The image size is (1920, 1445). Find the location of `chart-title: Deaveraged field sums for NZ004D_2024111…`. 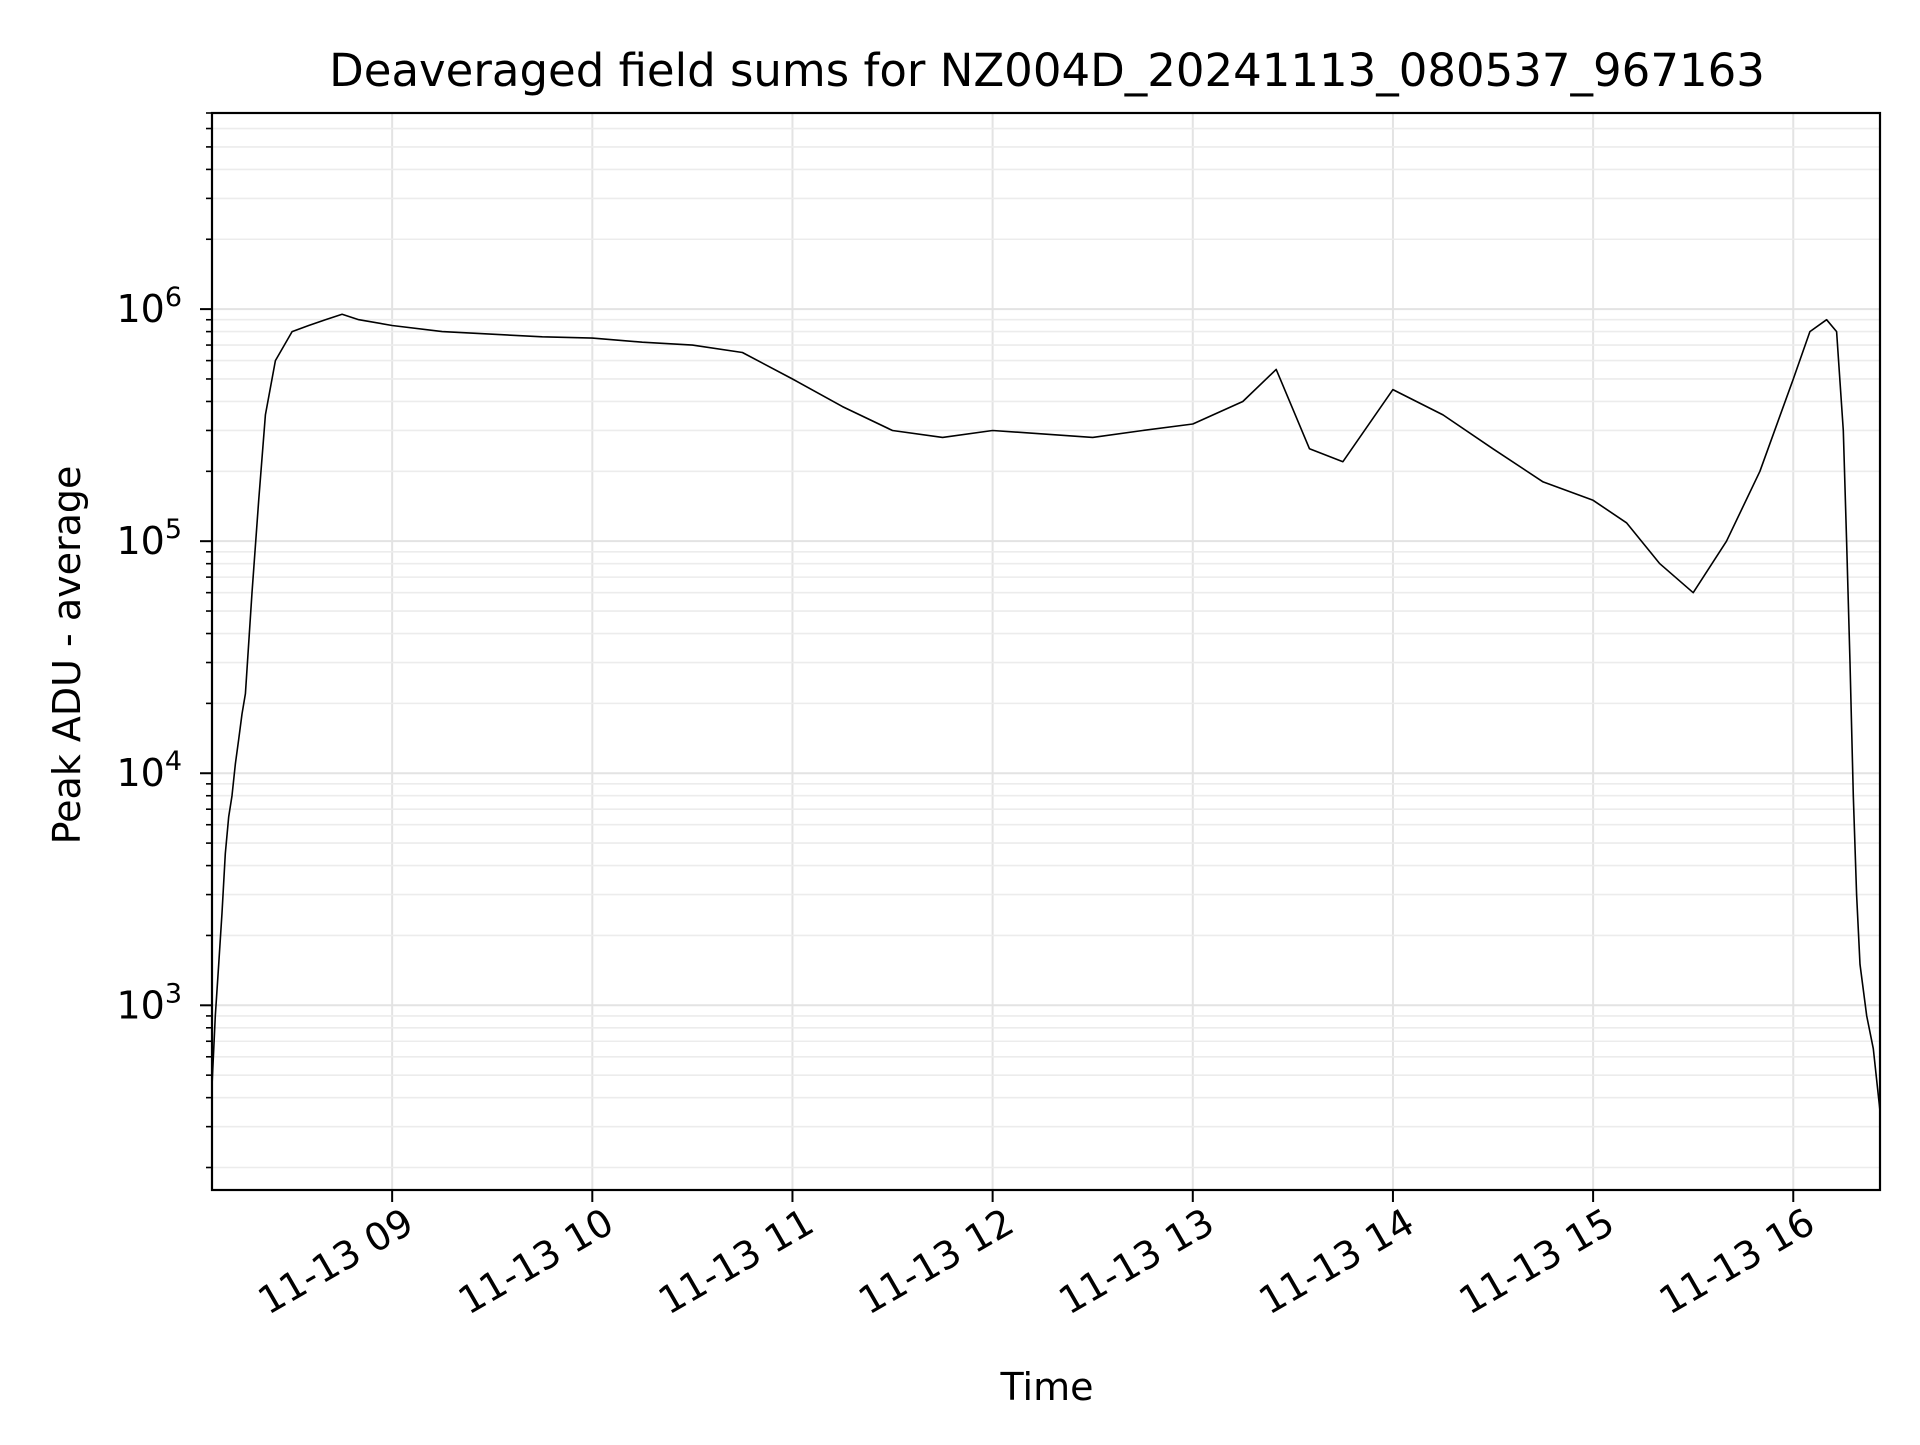

chart-title: Deaveraged field sums for NZ004D_2024111… is located at coordinates (1047, 70).